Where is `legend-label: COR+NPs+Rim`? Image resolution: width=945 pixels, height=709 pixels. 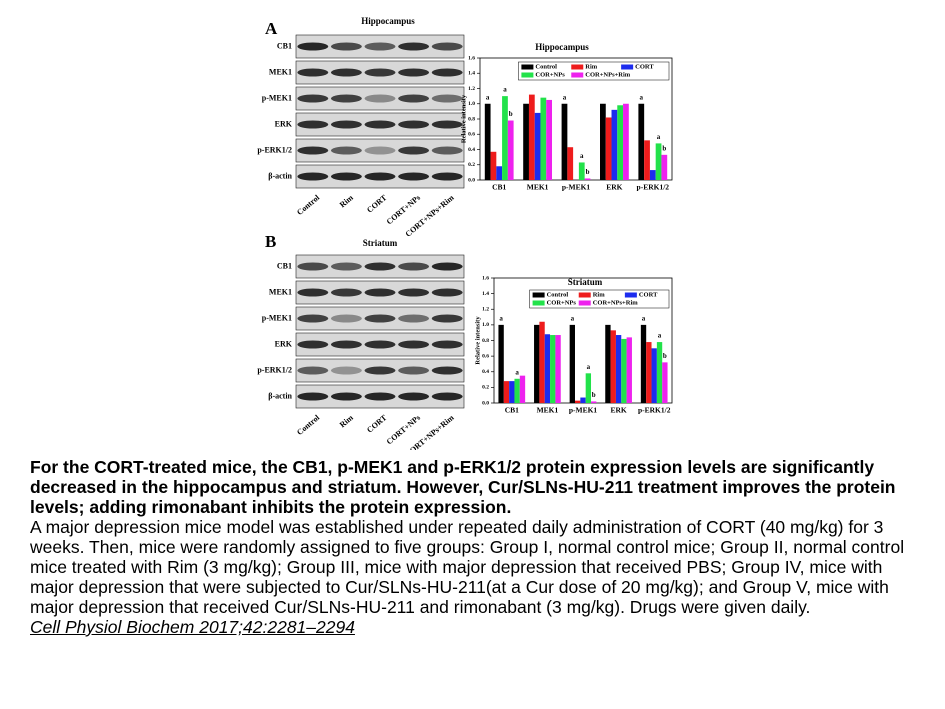 legend-label: COR+NPs+Rim is located at coordinates (608, 74).